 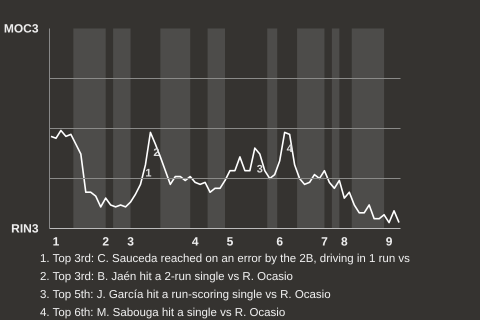 I want to click on text: 1. Top 3rd: C. Sauceda reached on an error by the 2B, driving in 1 run vs, so click(x=225, y=259).